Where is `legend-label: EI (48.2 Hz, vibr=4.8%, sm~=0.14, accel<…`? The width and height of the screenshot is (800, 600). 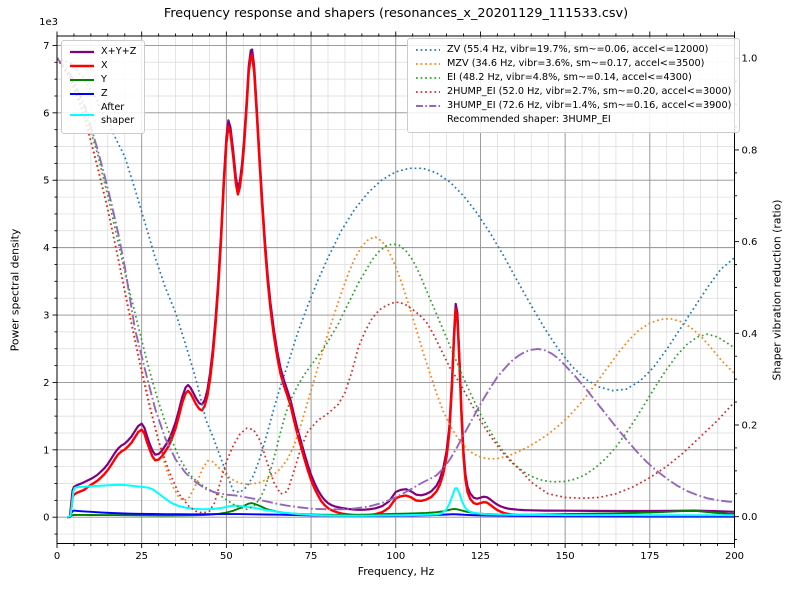 legend-label: EI (48.2 Hz, vibr=4.8%, sm~=0.14, accel<… is located at coordinates (569, 77).